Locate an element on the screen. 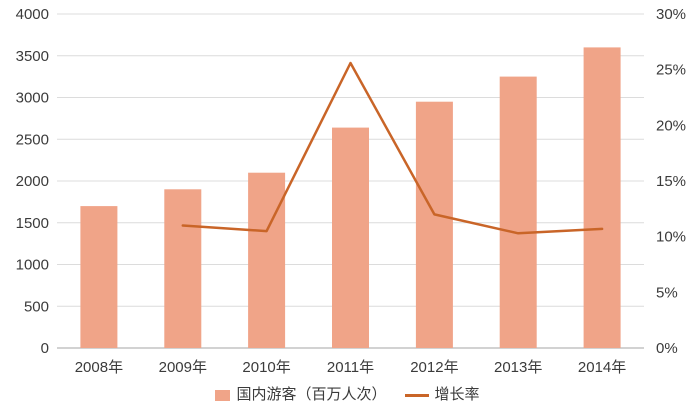 This screenshot has width=695, height=414. right-axis-tick-5%: 5% is located at coordinates (667, 292).